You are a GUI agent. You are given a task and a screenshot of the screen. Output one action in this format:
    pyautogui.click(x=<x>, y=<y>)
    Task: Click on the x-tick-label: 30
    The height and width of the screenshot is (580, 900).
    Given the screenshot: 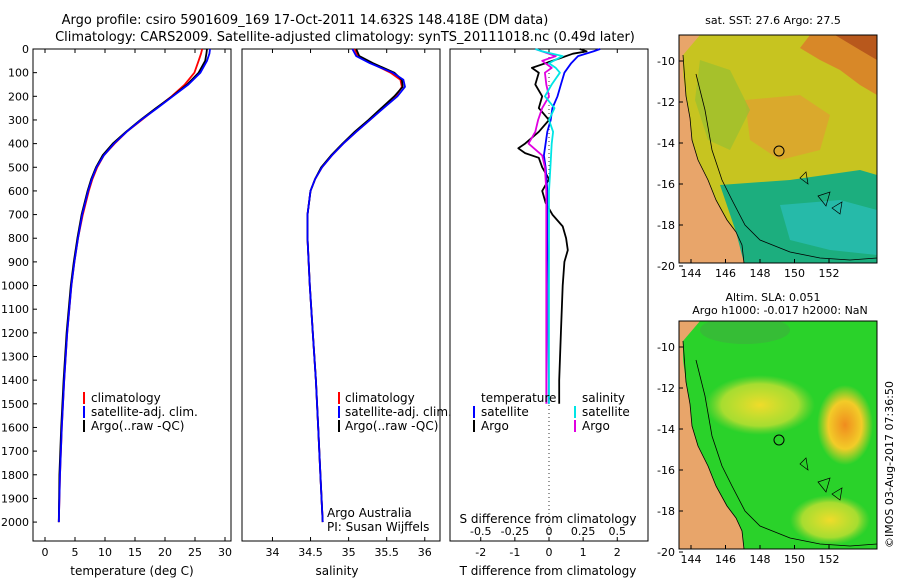 What is the action you would take?
    pyautogui.click(x=225, y=552)
    